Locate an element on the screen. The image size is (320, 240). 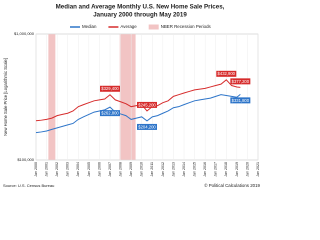
x-tick-label: Jan 2000 is located at coordinates (36, 169).